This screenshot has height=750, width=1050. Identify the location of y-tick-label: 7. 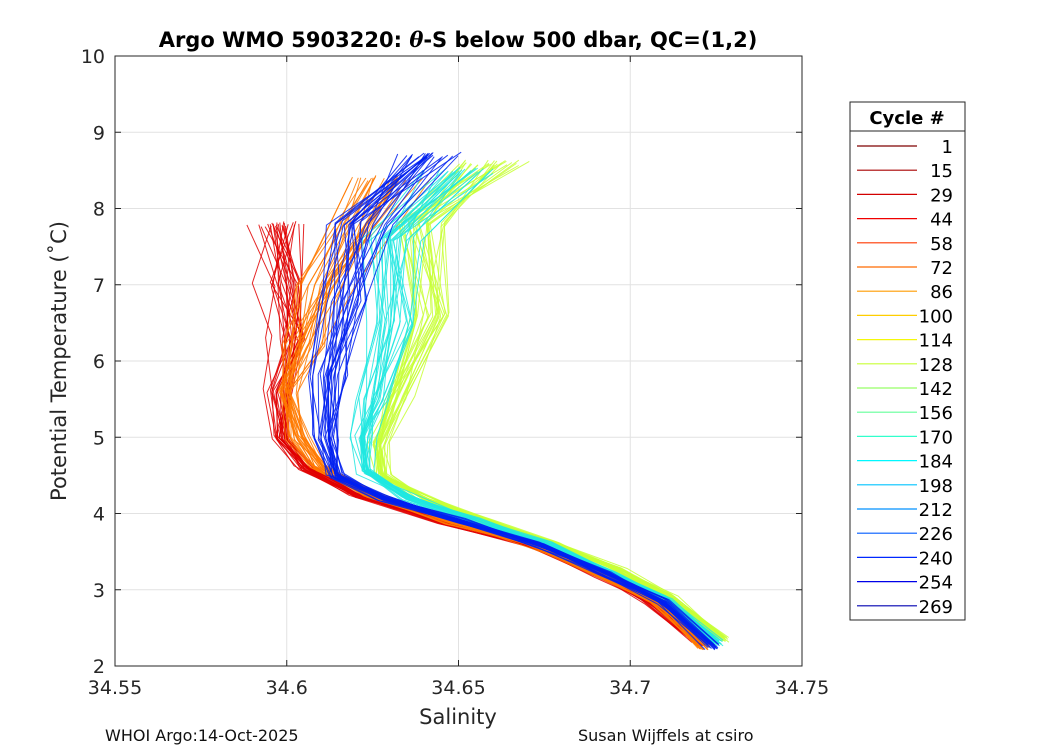
(99, 286).